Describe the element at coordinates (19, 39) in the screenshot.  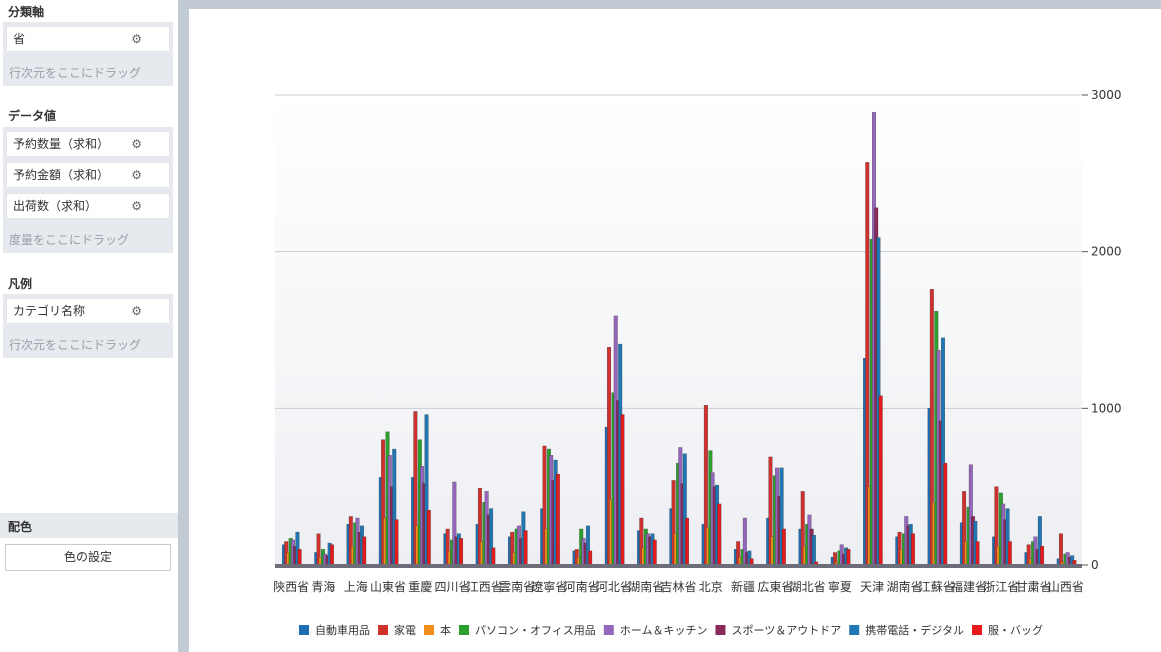
I see `axis-field-label: 省` at that location.